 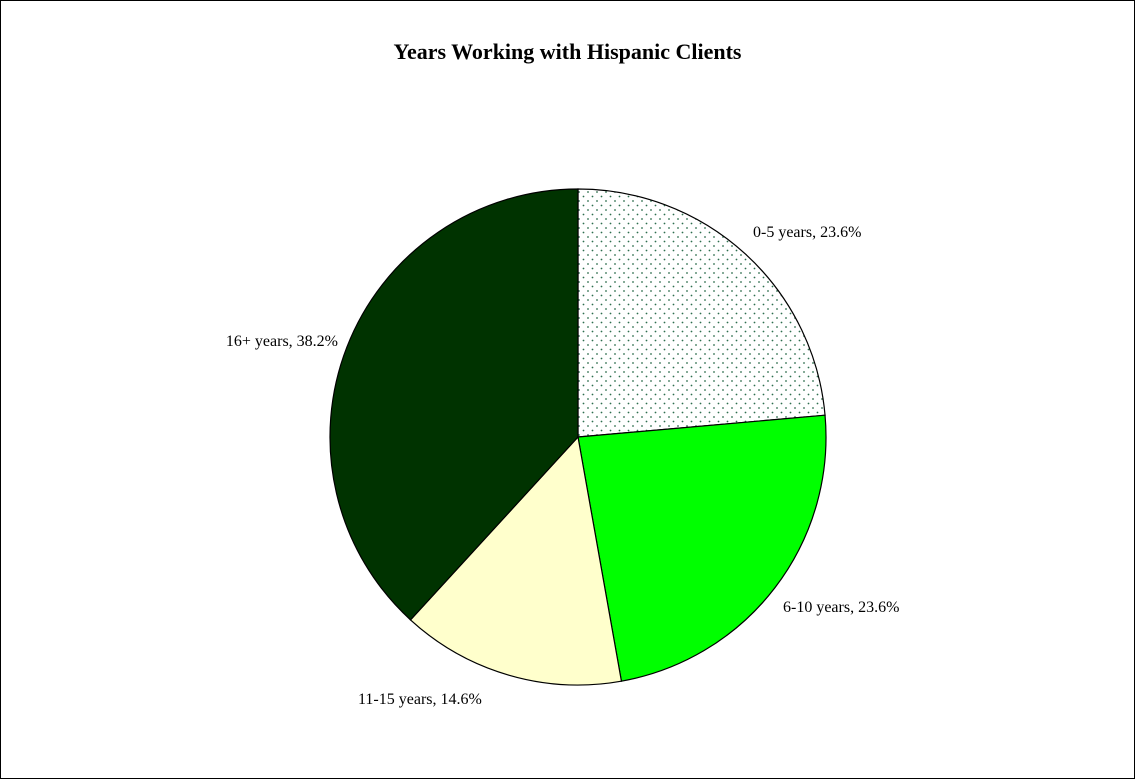 I want to click on pie-slice-6-10-years, so click(x=702, y=548).